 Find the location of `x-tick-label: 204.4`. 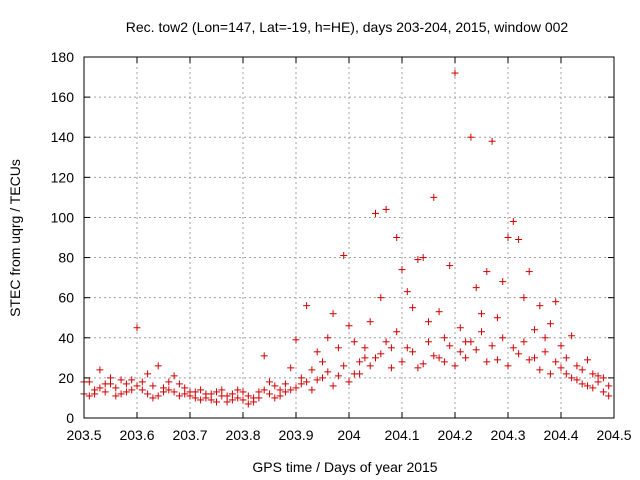

x-tick-label: 204.4 is located at coordinates (560, 435).